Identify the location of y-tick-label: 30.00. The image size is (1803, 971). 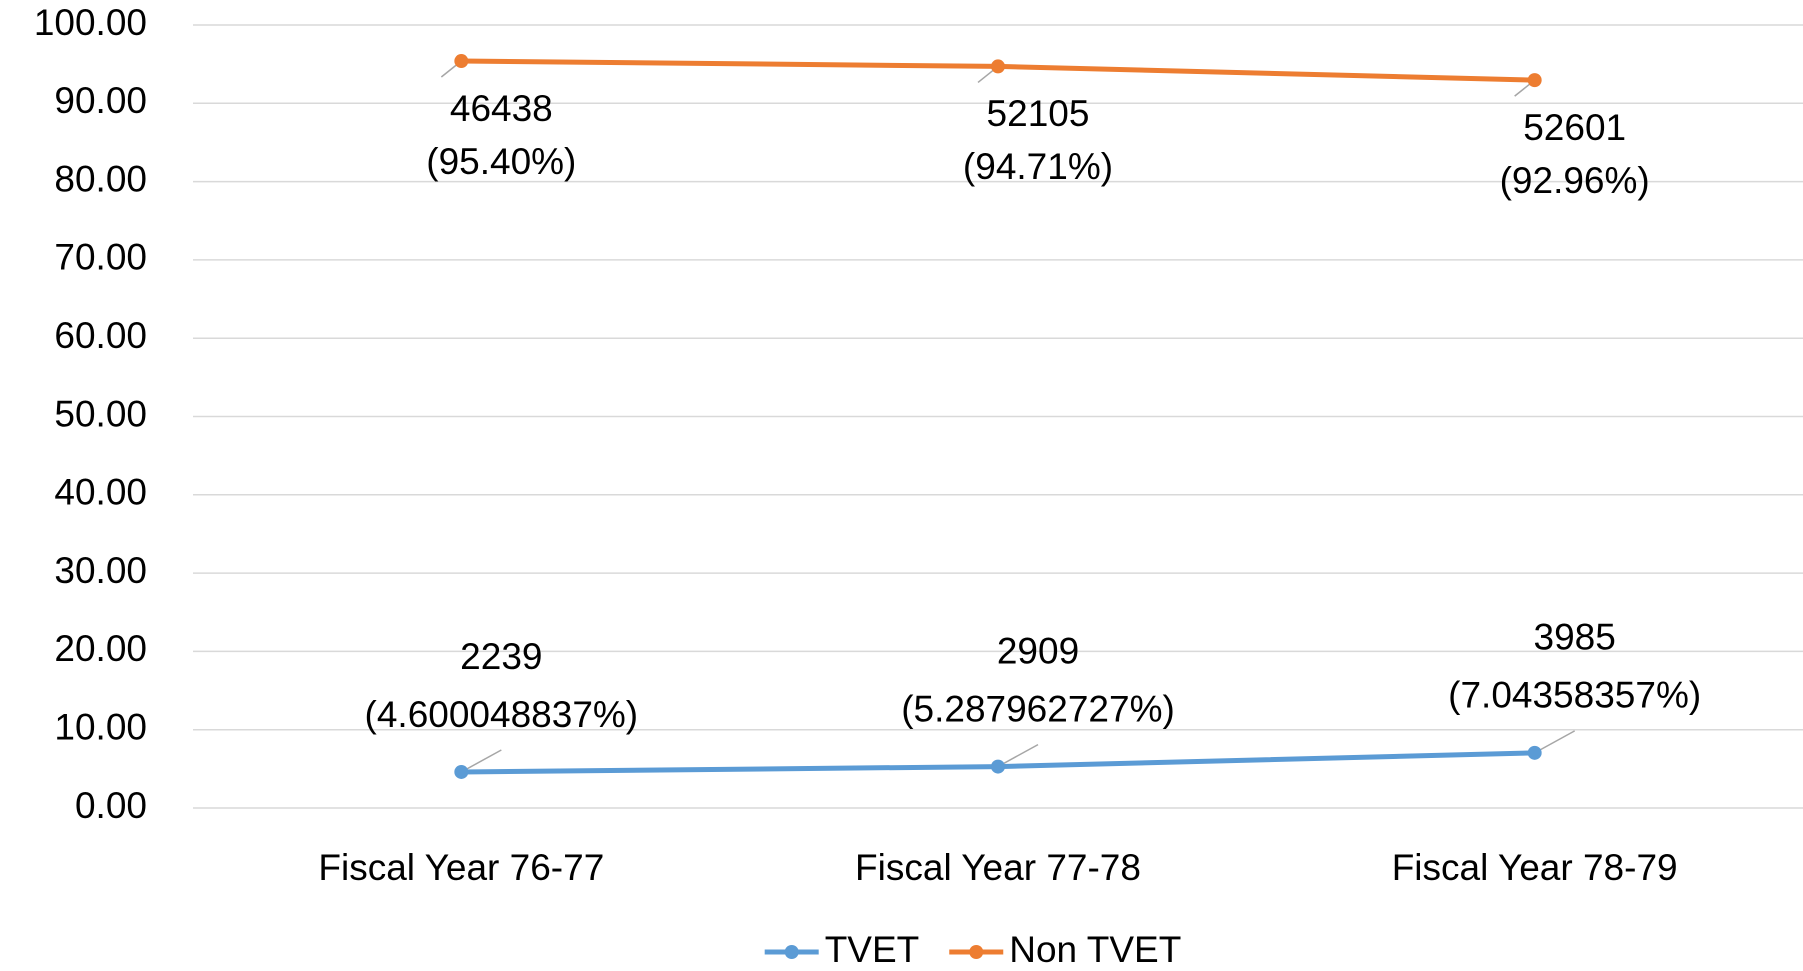
(100, 570).